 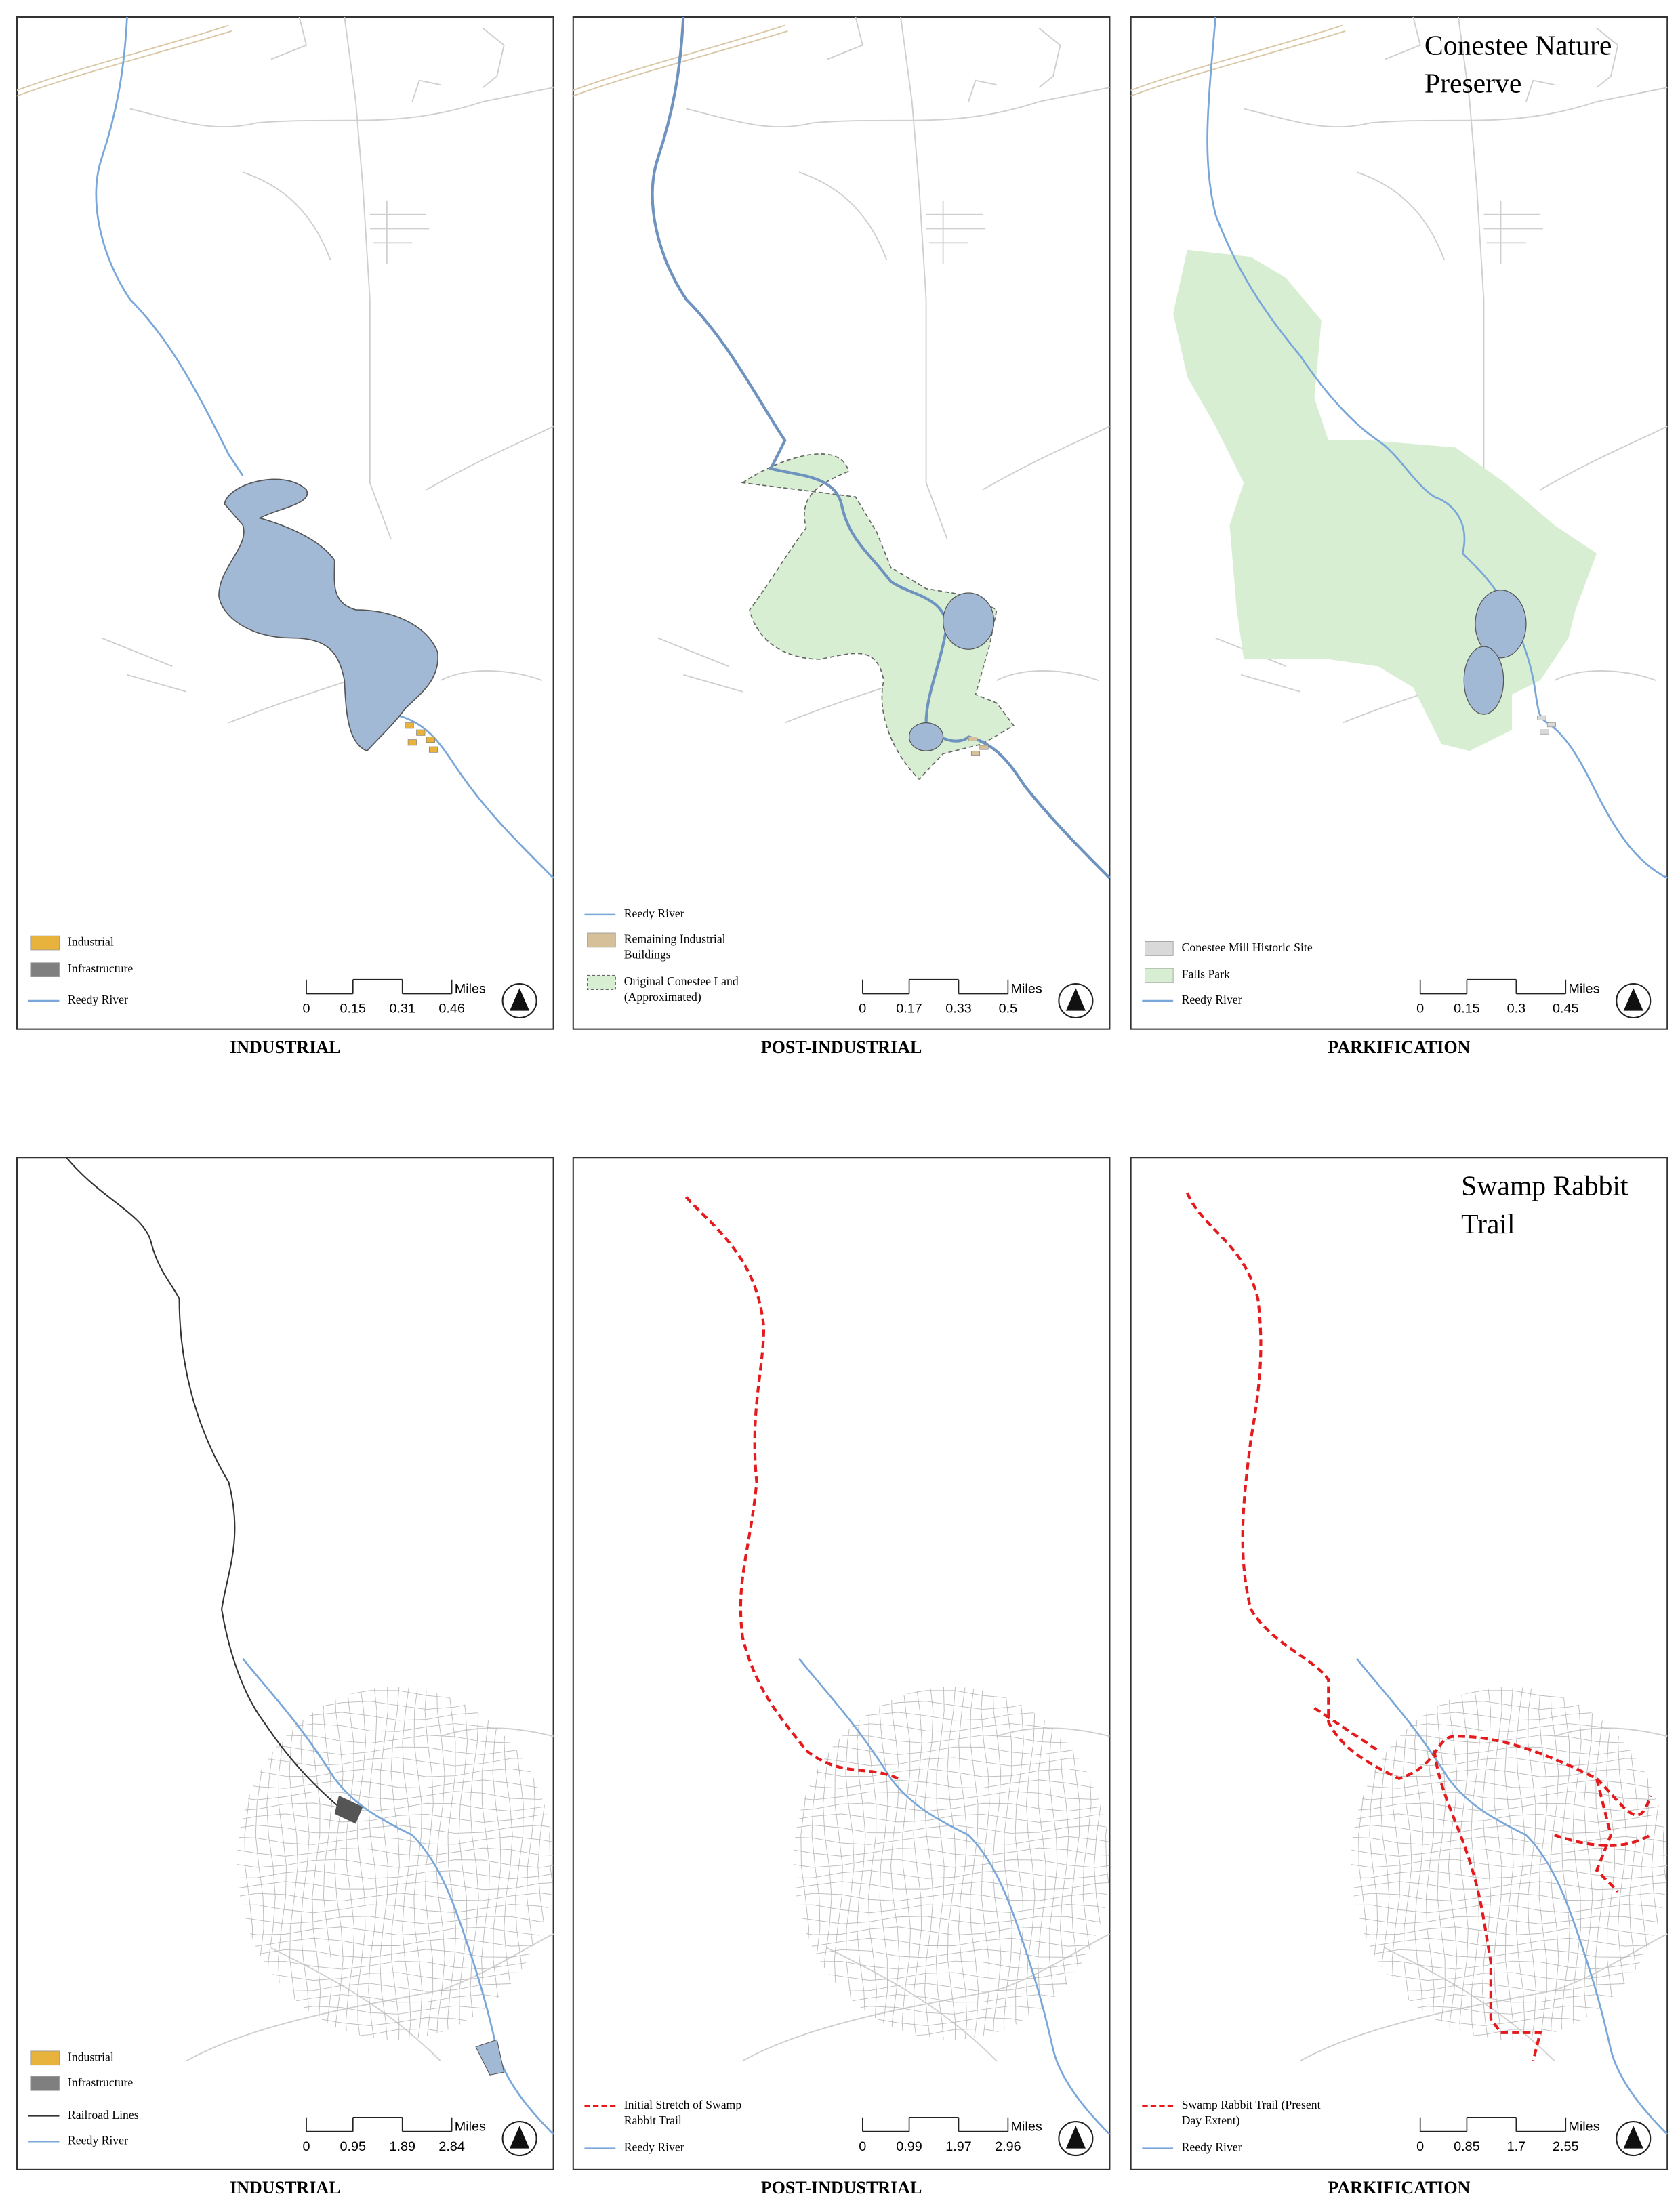 I want to click on scale-bar, so click(x=1493, y=986).